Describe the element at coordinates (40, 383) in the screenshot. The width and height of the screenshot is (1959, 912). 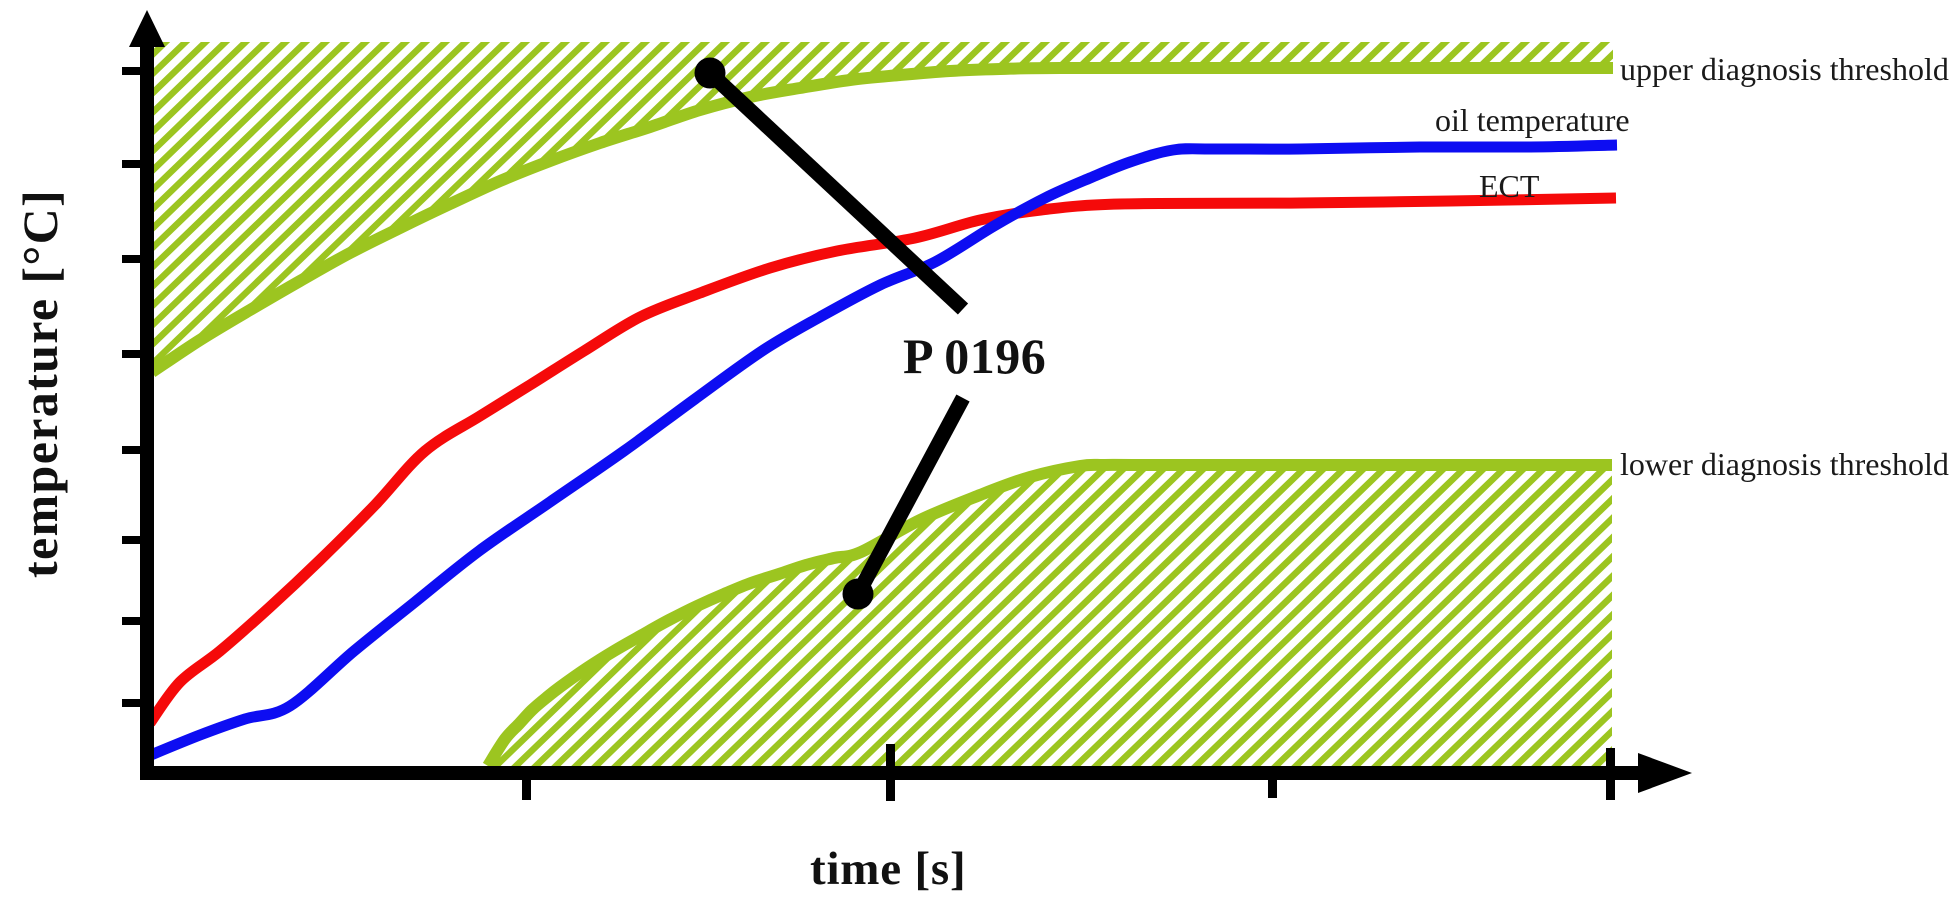
I see `svg-text: temperature [°C]` at that location.